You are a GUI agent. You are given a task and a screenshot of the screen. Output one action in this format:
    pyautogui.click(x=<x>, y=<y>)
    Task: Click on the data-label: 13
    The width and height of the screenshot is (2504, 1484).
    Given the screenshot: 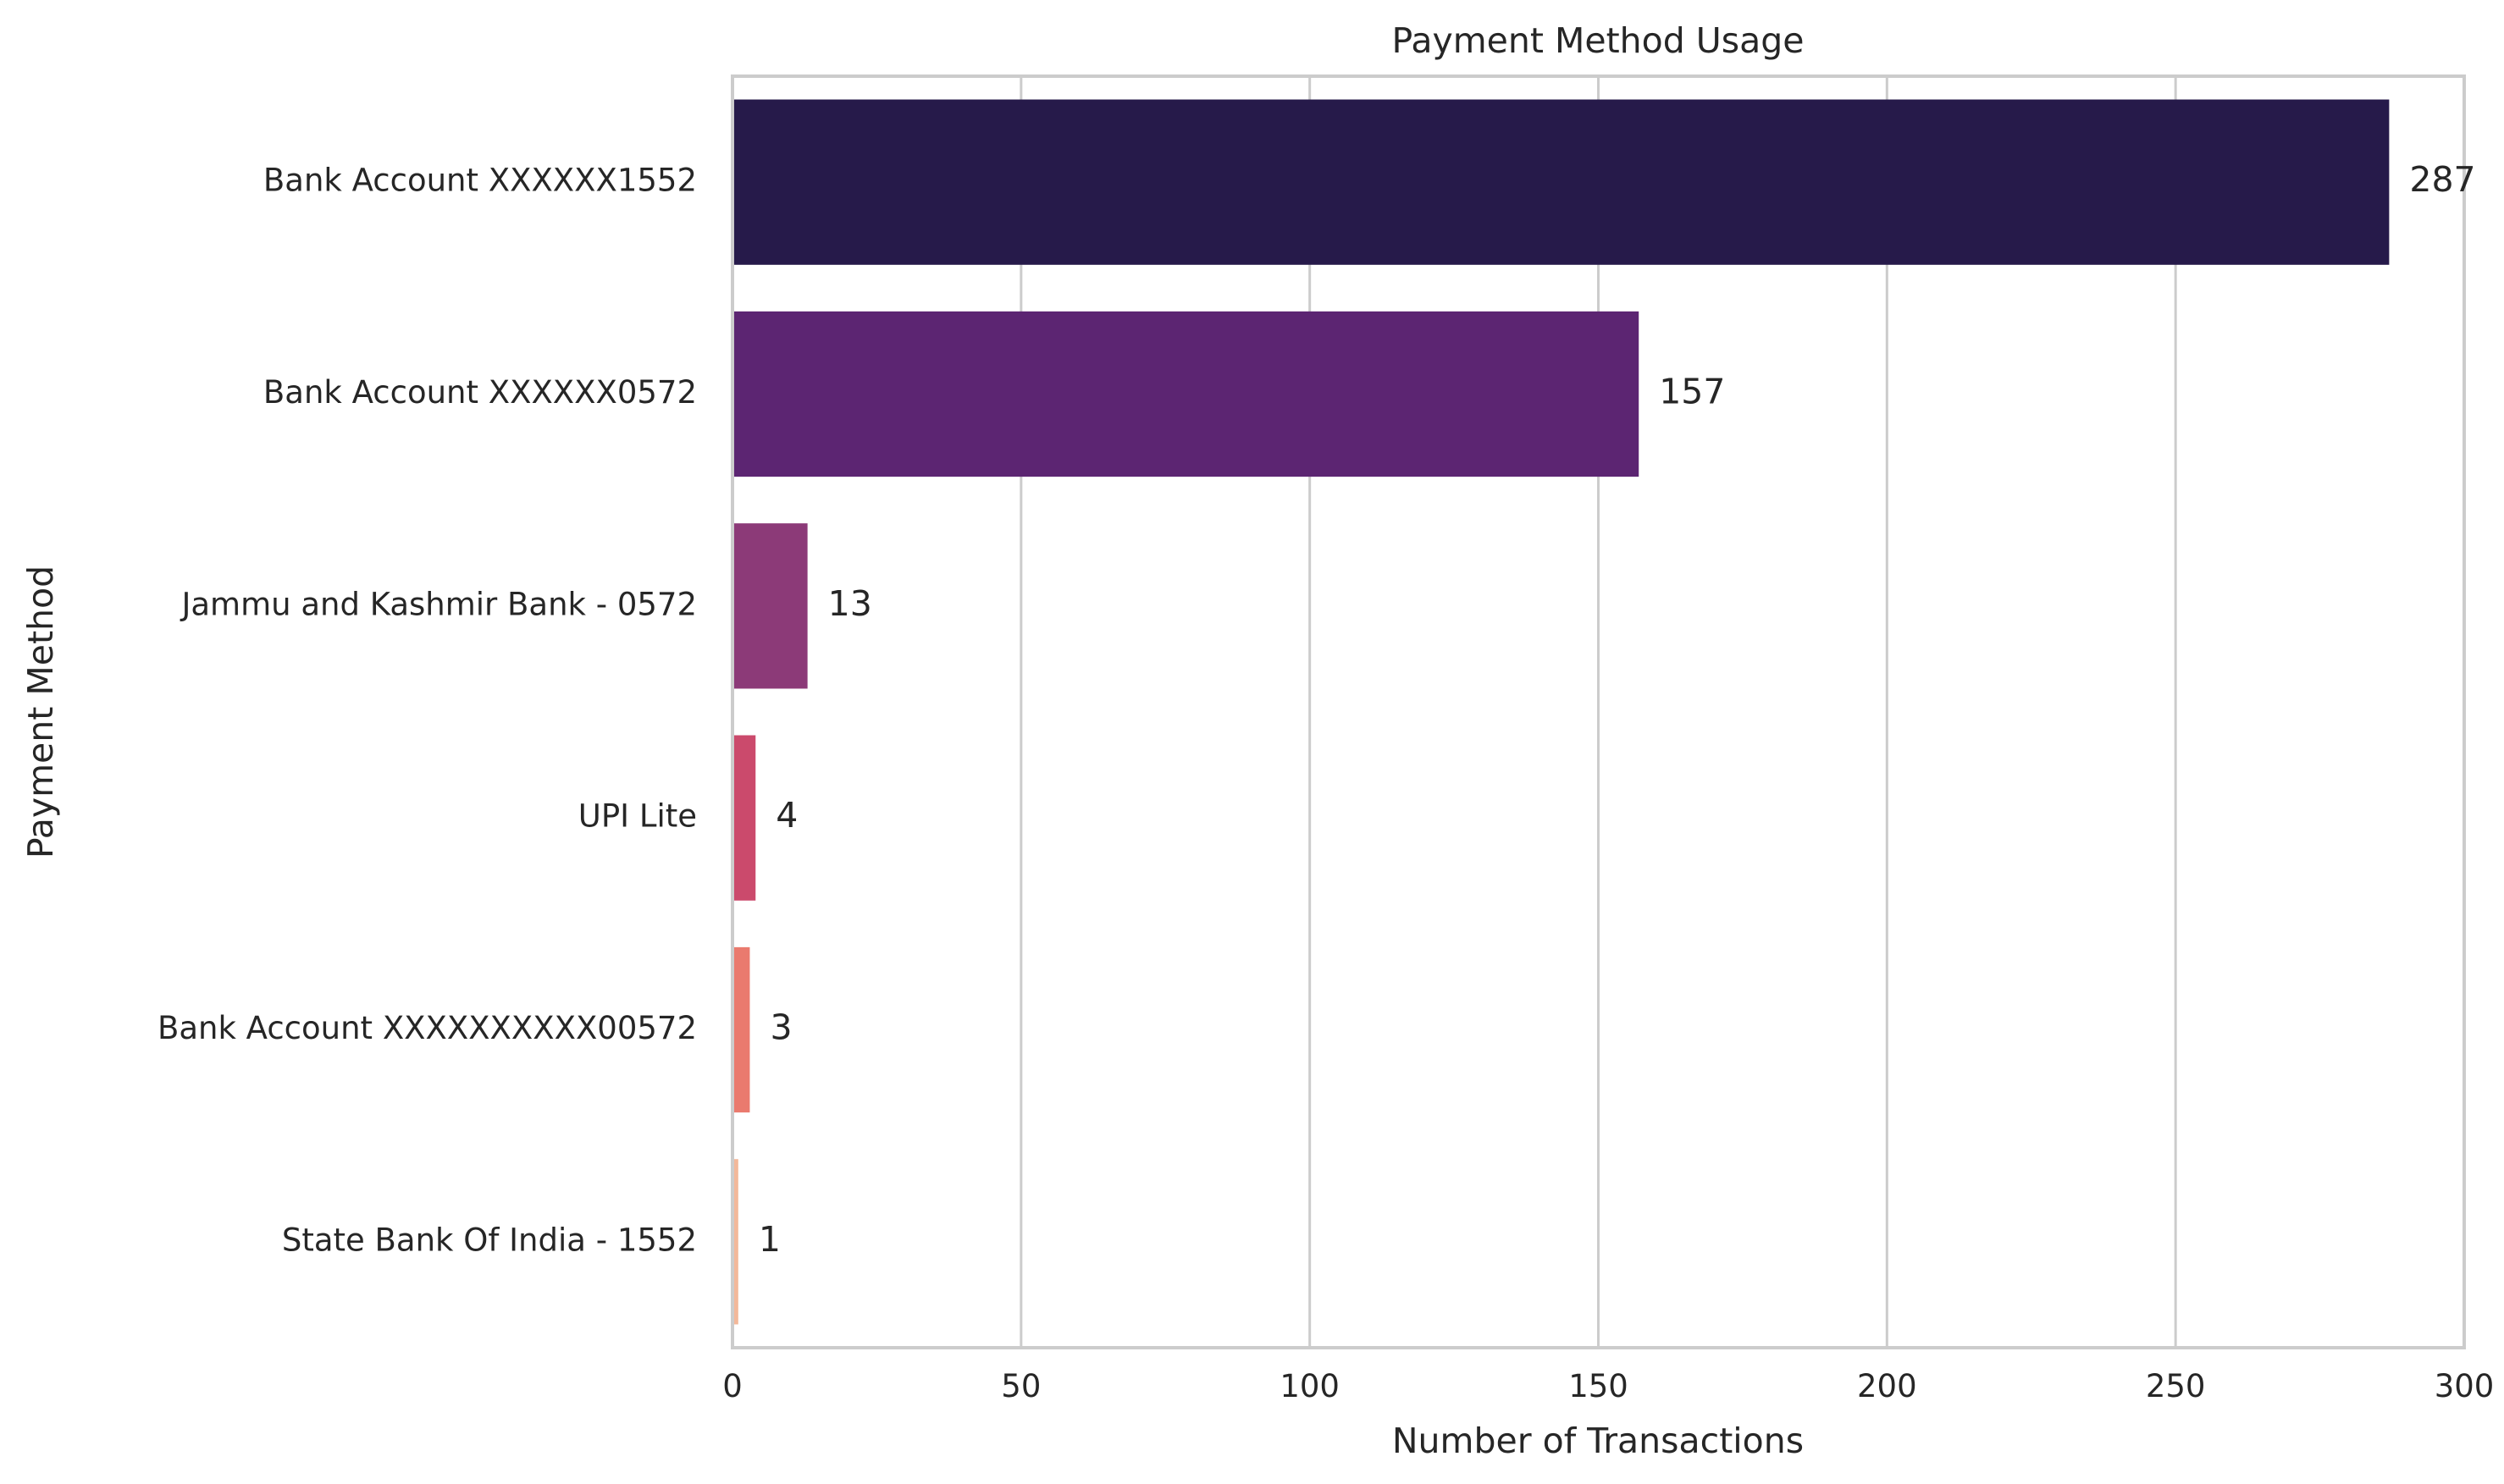 What is the action you would take?
    pyautogui.click(x=850, y=603)
    